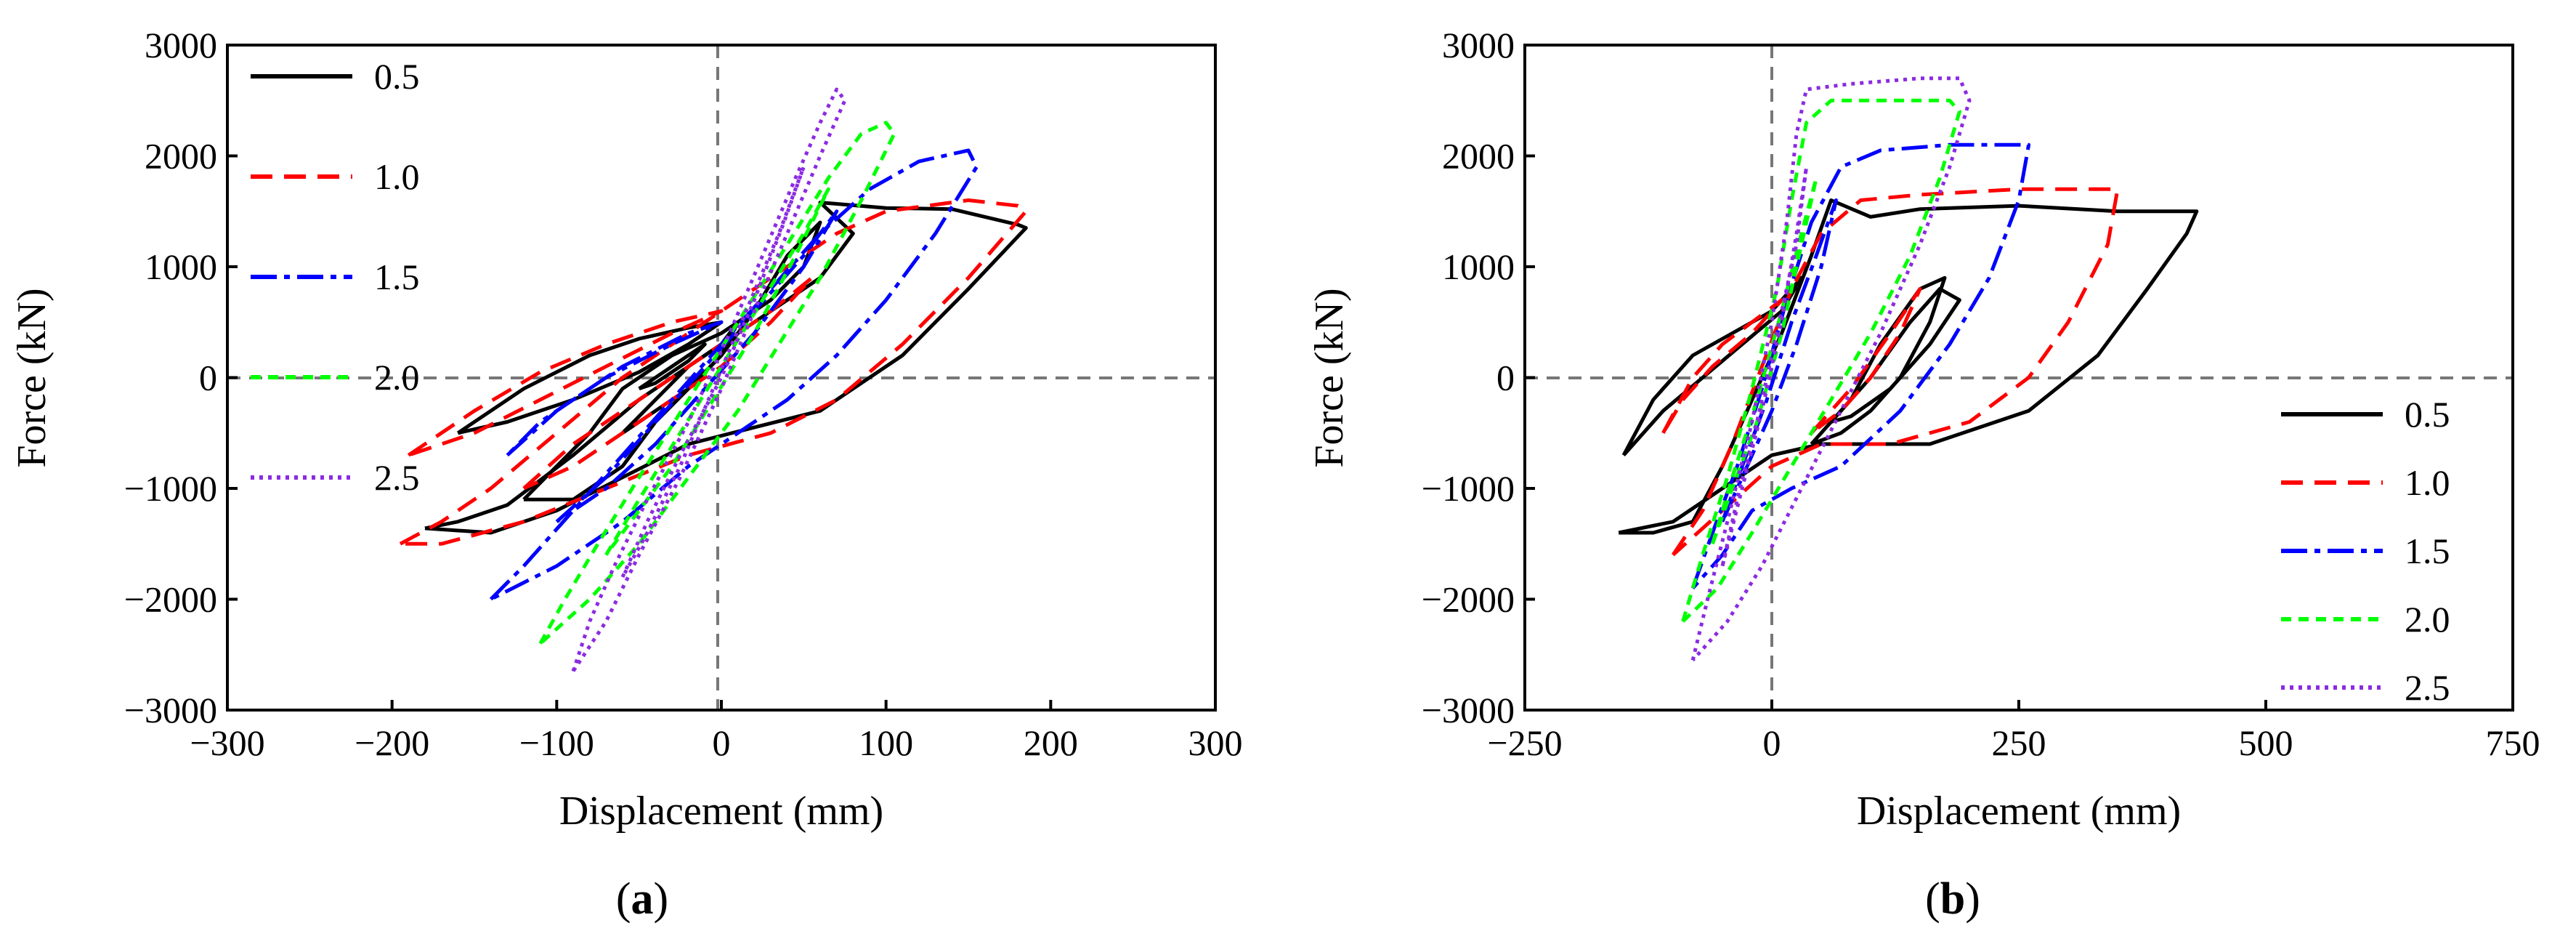 This screenshot has width=2576, height=947. I want to click on x-tick-label: 750, so click(2513, 742).